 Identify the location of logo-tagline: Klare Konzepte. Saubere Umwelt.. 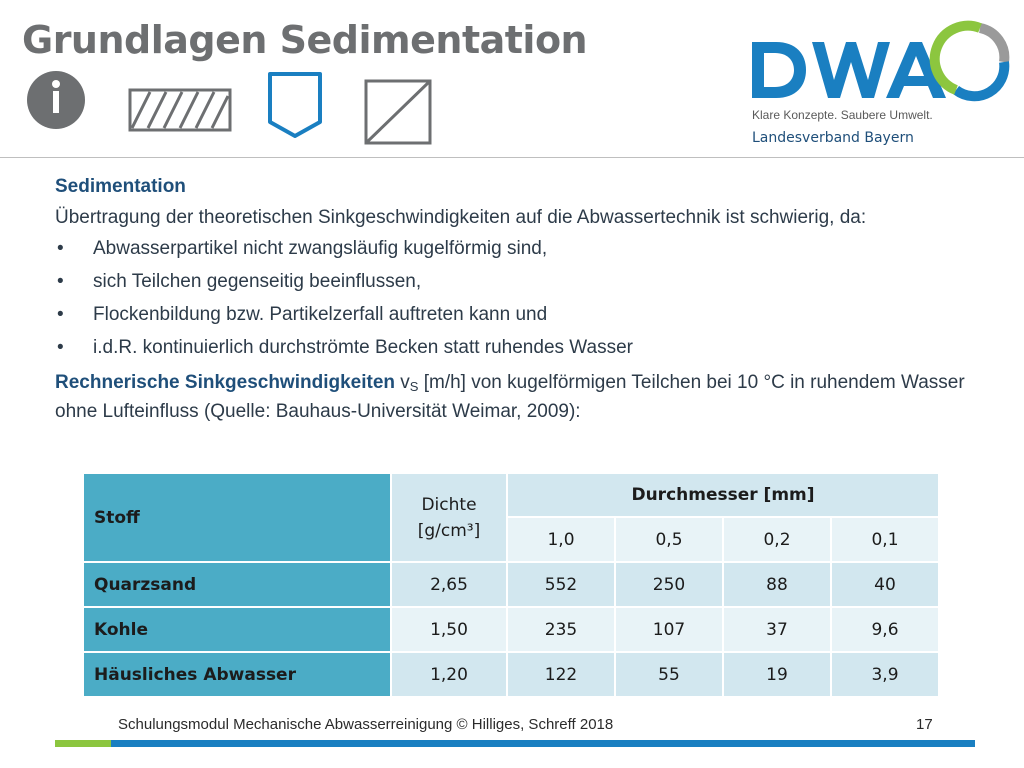
(842, 115).